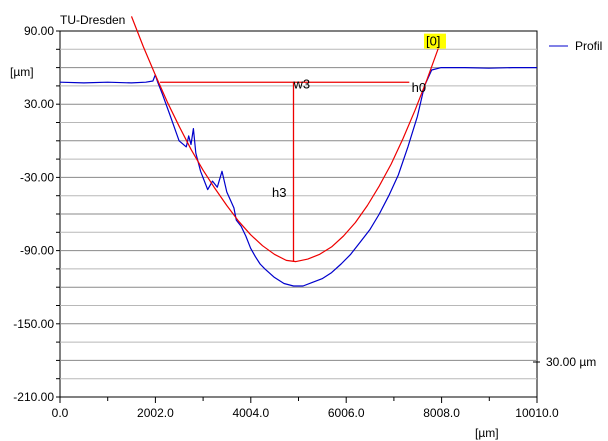 The image size is (608, 441). What do you see at coordinates (588, 46) in the screenshot?
I see `legend-label-profil: Profil` at bounding box center [588, 46].